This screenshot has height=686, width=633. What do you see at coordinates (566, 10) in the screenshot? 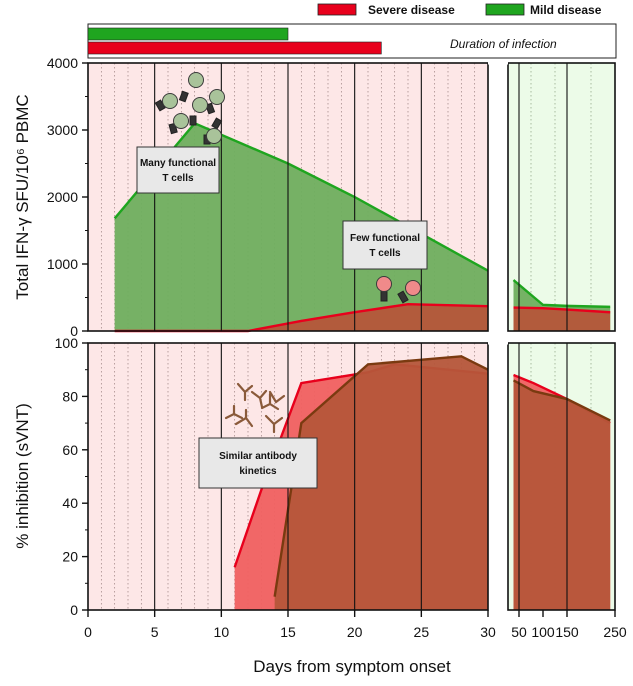
I see `legend-label-mild: Mild disease` at bounding box center [566, 10].